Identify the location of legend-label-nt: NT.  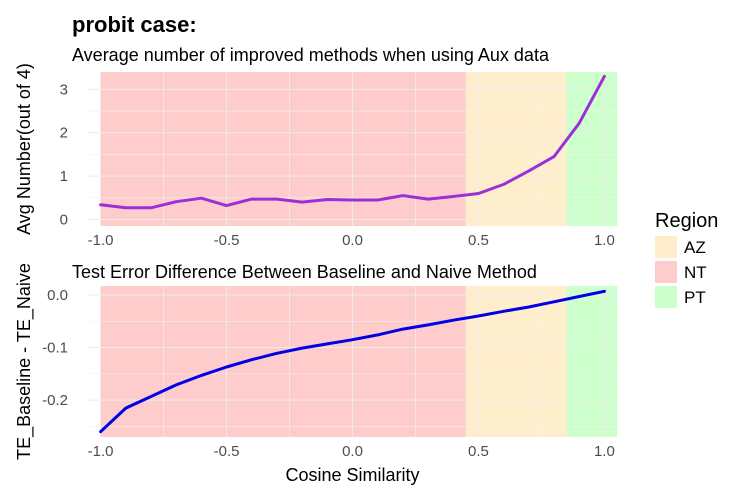
(695, 272).